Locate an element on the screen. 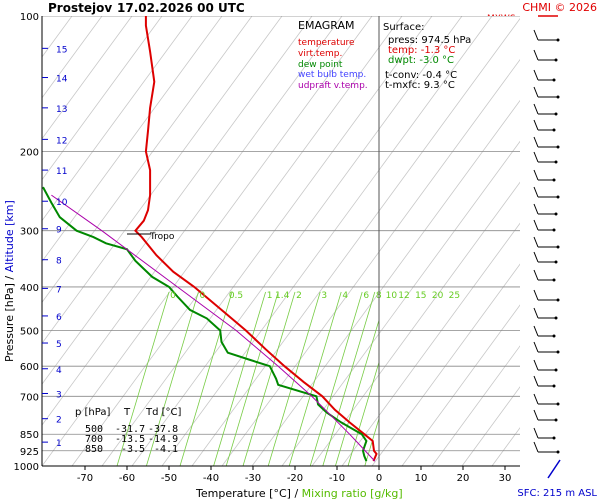 The width and height of the screenshot is (600, 500). table-cell: -4.1 is located at coordinates (166, 449).